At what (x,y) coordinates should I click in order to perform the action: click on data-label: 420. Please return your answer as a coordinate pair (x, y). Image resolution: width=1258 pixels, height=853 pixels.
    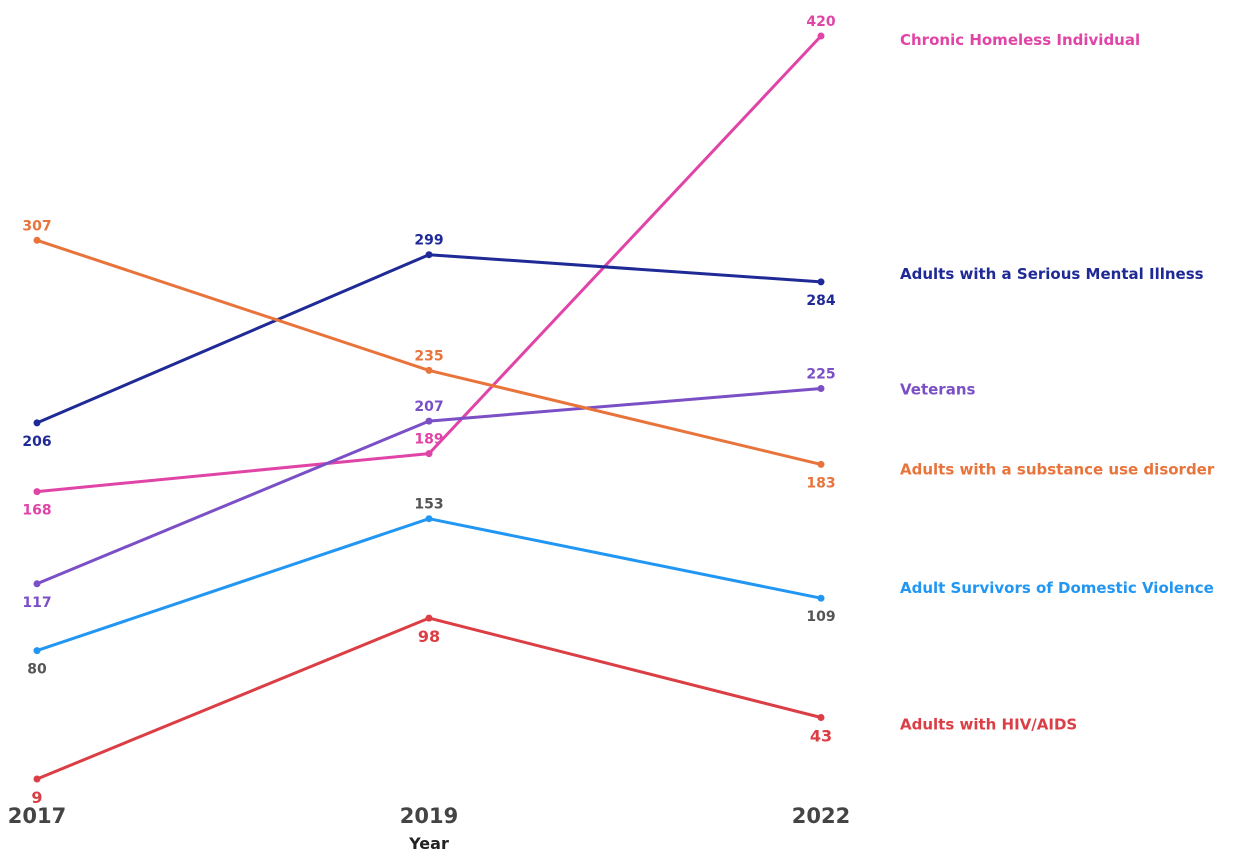
    Looking at the image, I should click on (820, 22).